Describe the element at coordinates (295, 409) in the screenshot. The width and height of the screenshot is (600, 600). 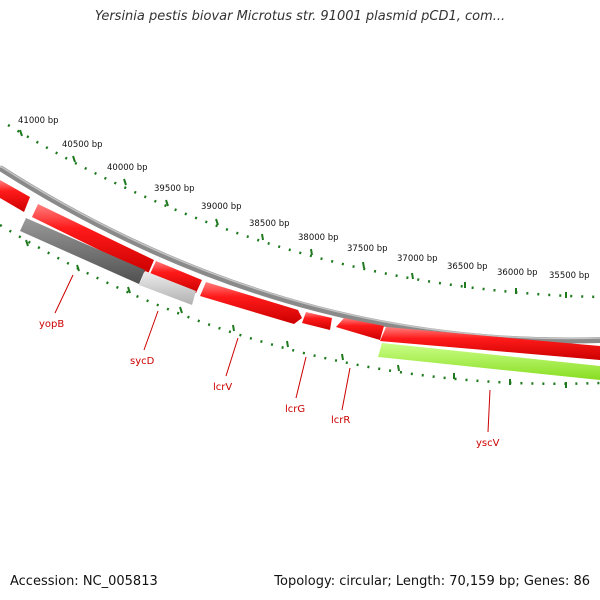
I see `gene-label: lcrG` at that location.